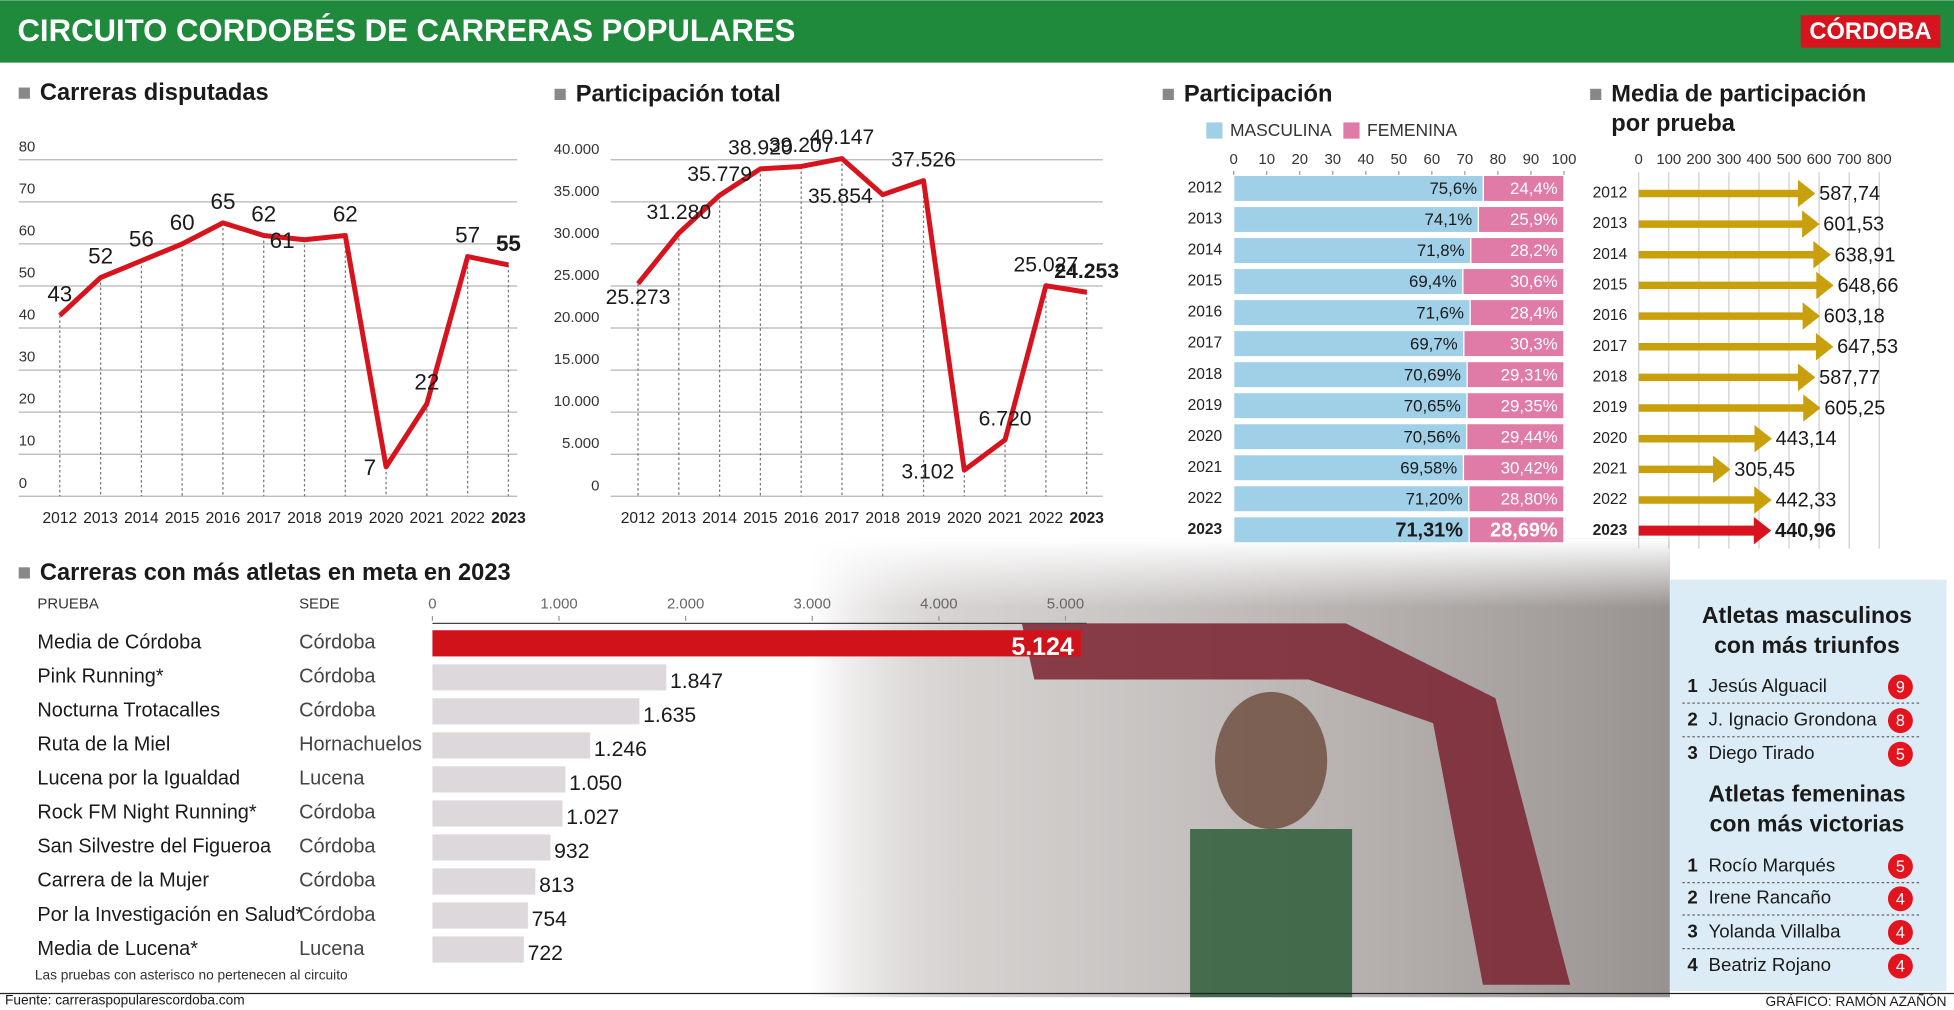 The width and height of the screenshot is (1954, 1010). Describe the element at coordinates (1529, 436) in the screenshot. I see `value-label: 29,44%` at that location.